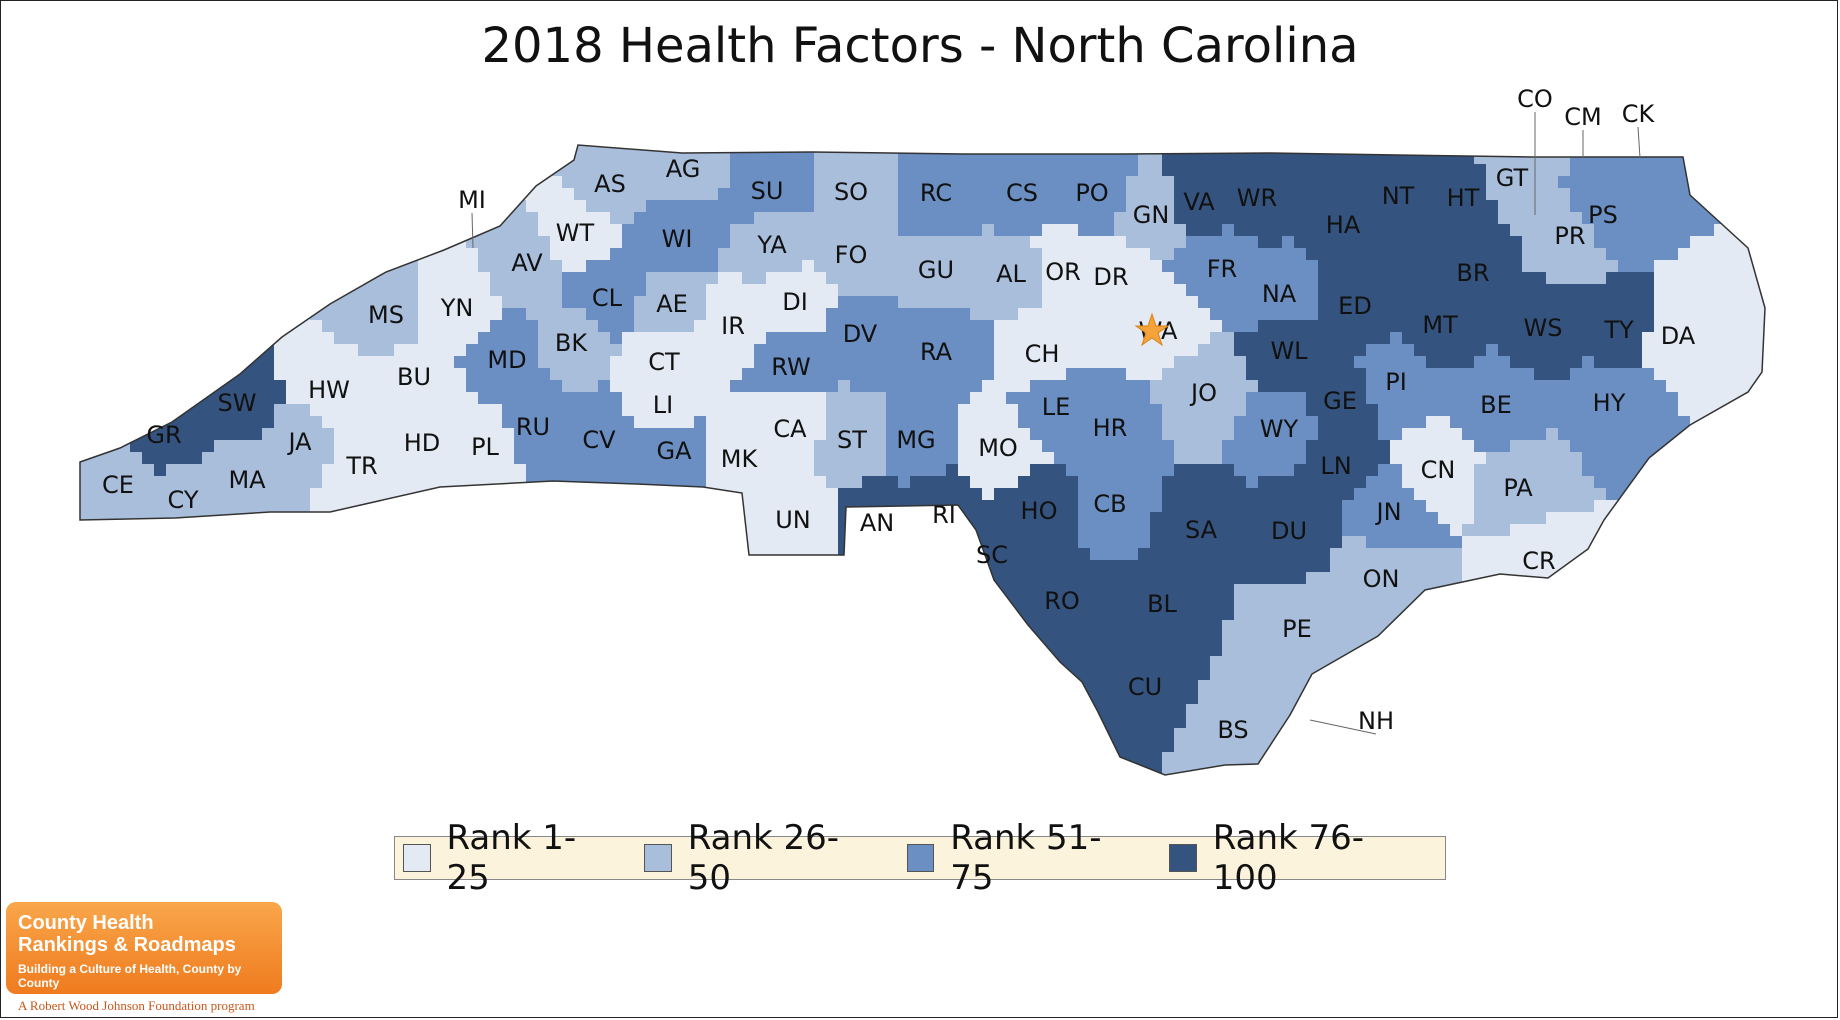 This screenshot has height=1020, width=1840. I want to click on county-region-st, so click(868, 434).